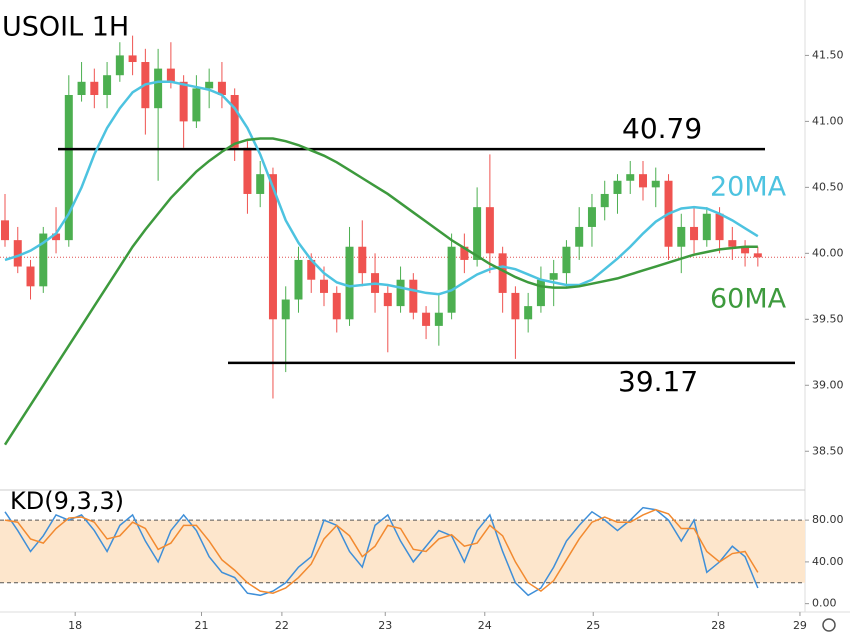 This screenshot has height=636, width=850. Describe the element at coordinates (385, 625) in the screenshot. I see `x-tick-label: 23` at that location.